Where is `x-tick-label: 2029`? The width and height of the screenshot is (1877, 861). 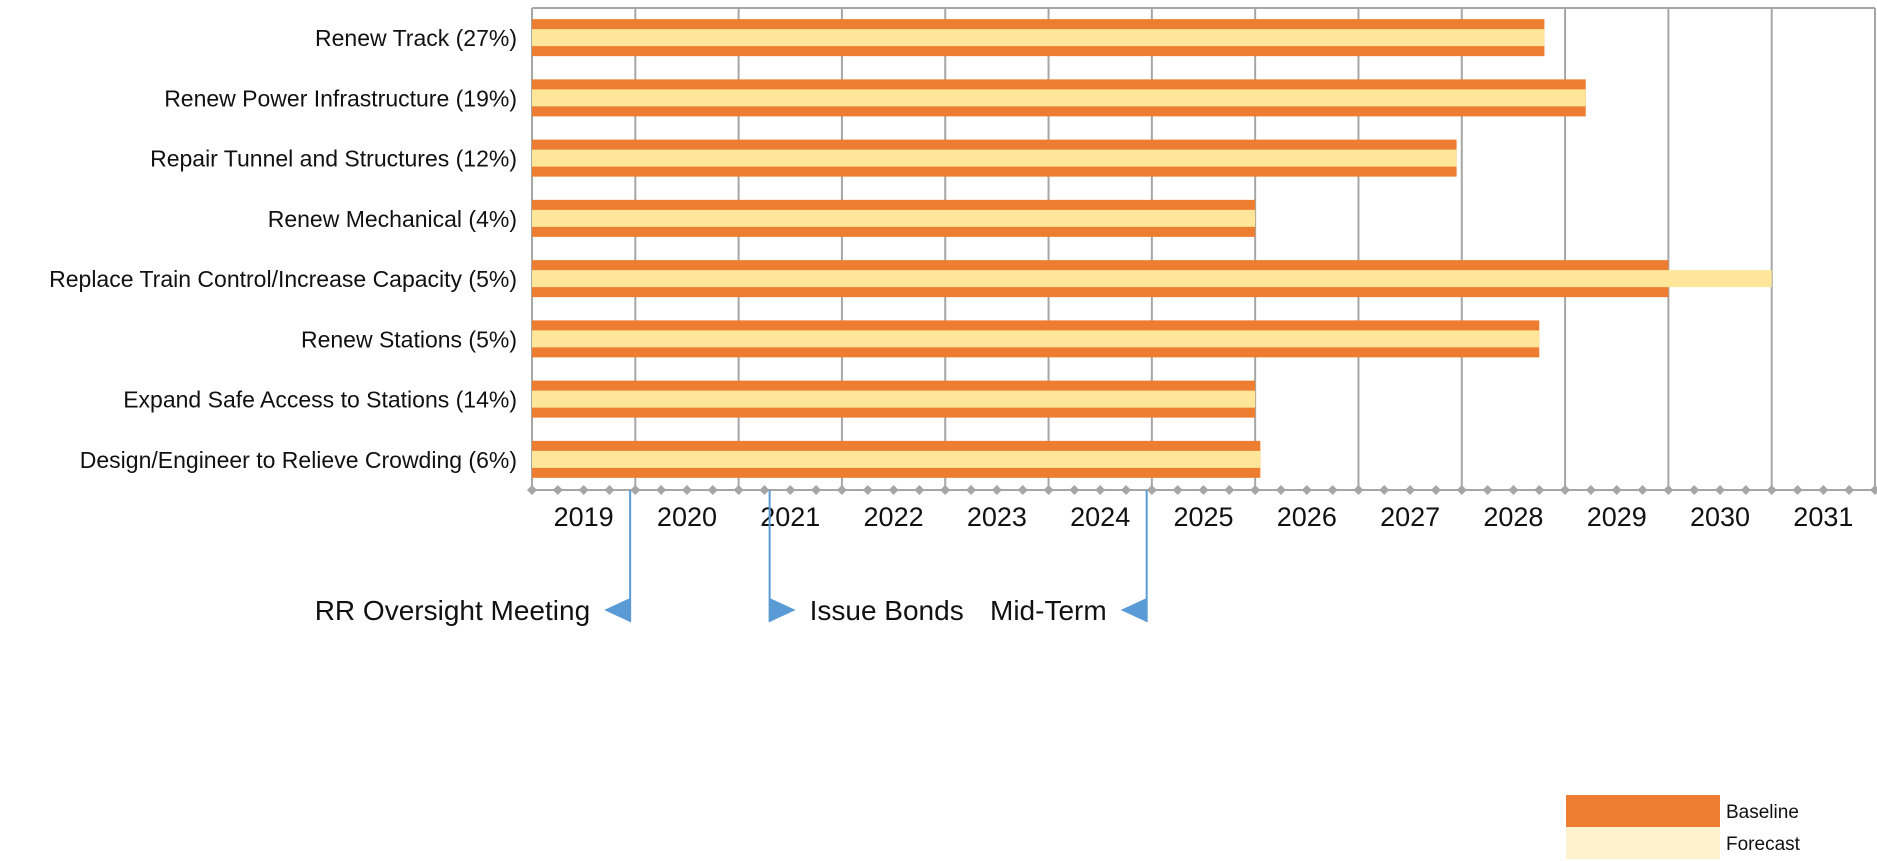
x-tick-label: 2029 is located at coordinates (1617, 517).